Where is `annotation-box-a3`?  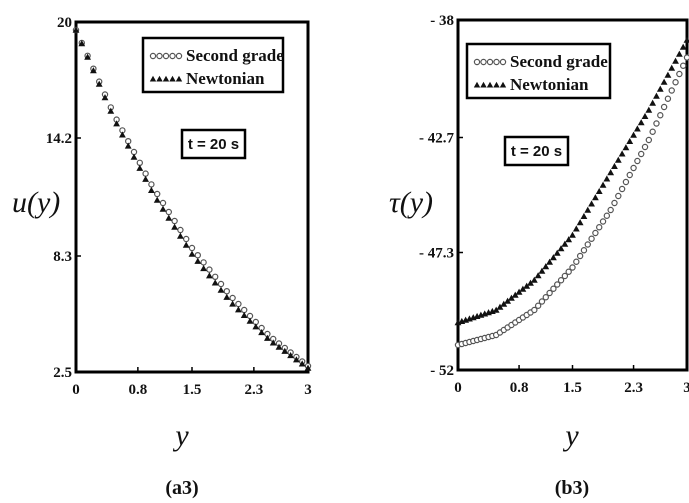
annotation-box-a3 is located at coordinates (213, 144).